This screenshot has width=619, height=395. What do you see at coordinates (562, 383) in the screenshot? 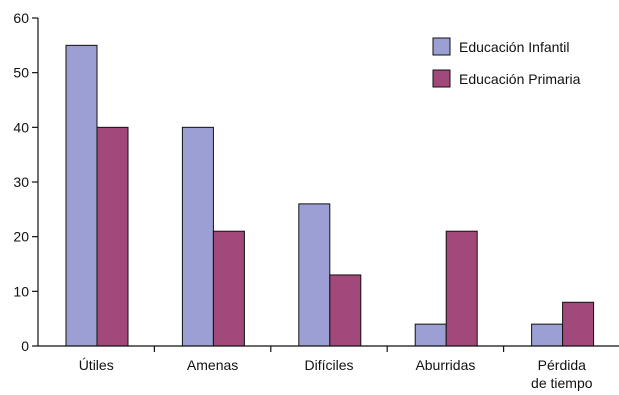
I see `x-tick-label: de tiempo` at bounding box center [562, 383].